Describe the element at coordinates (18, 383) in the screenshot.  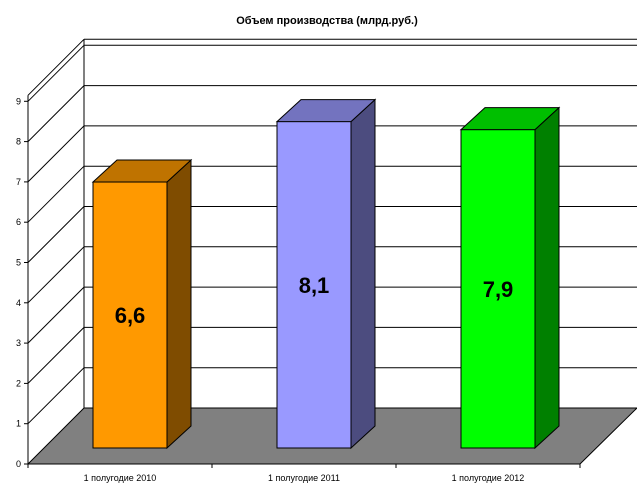
I see `value-tick-label: 2` at that location.